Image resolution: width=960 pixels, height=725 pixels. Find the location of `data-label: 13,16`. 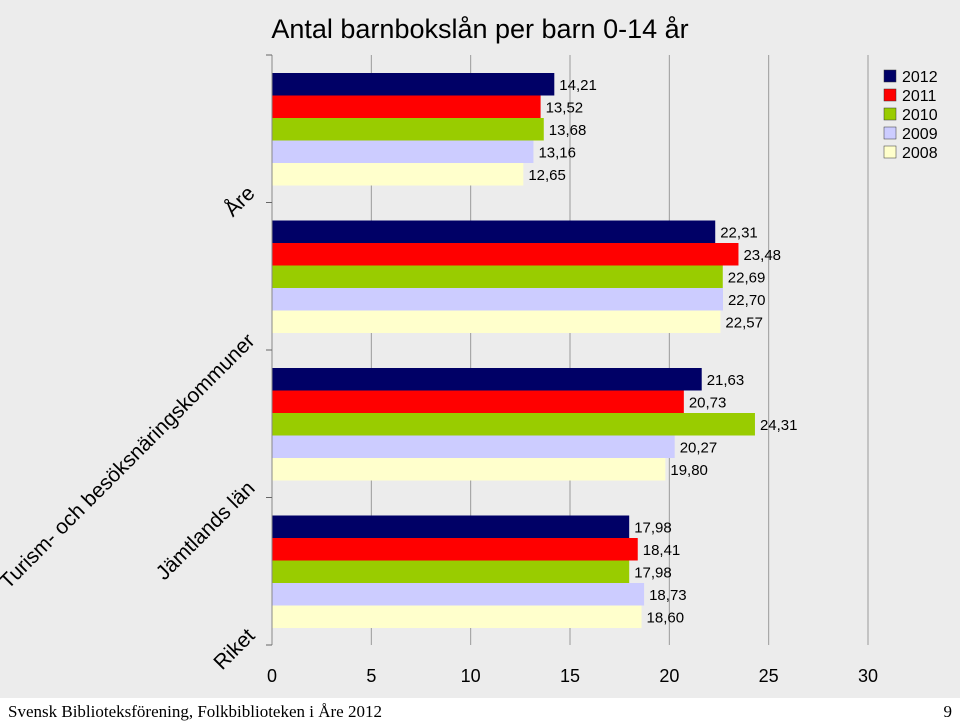

data-label: 13,16 is located at coordinates (557, 152).